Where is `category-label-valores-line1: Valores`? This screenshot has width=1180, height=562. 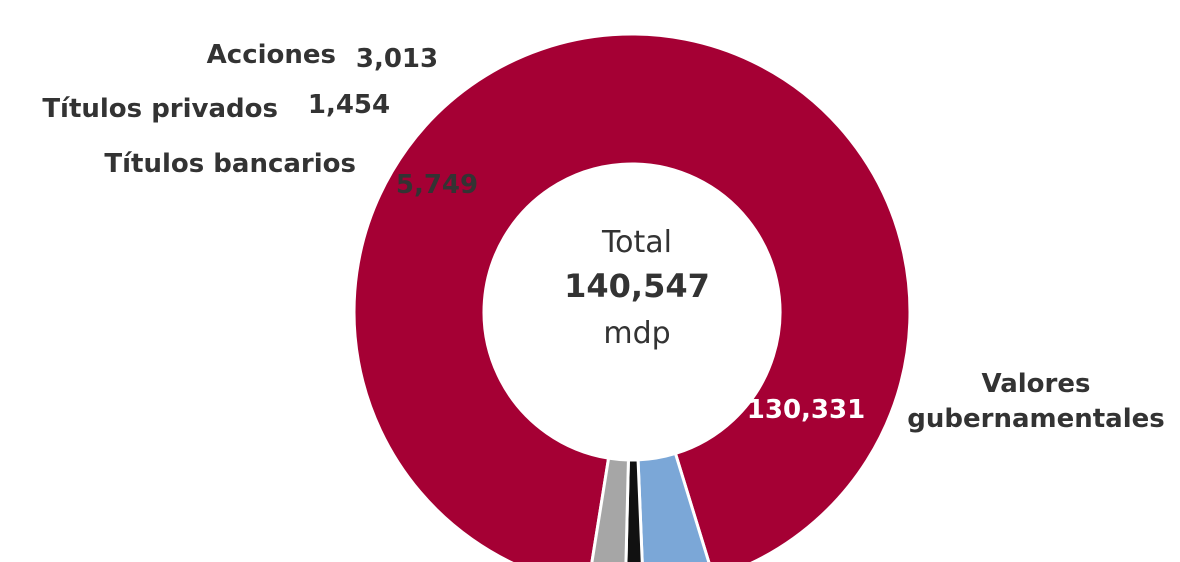 category-label-valores-line1: Valores is located at coordinates (1036, 384).